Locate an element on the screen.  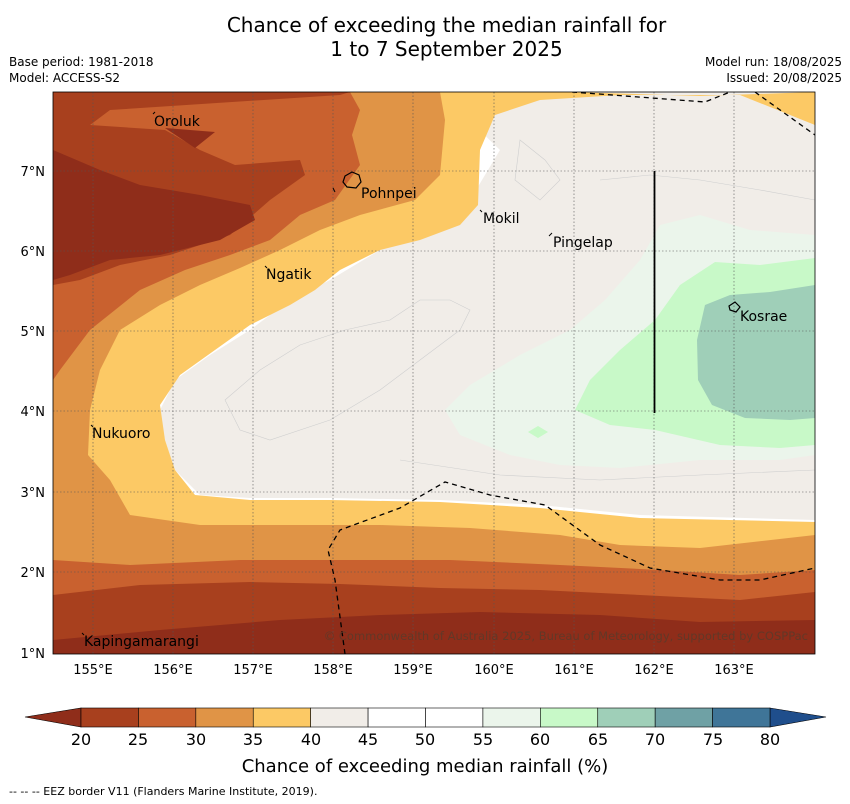
place-label-pingelap: Pingelap is located at coordinates (583, 243).